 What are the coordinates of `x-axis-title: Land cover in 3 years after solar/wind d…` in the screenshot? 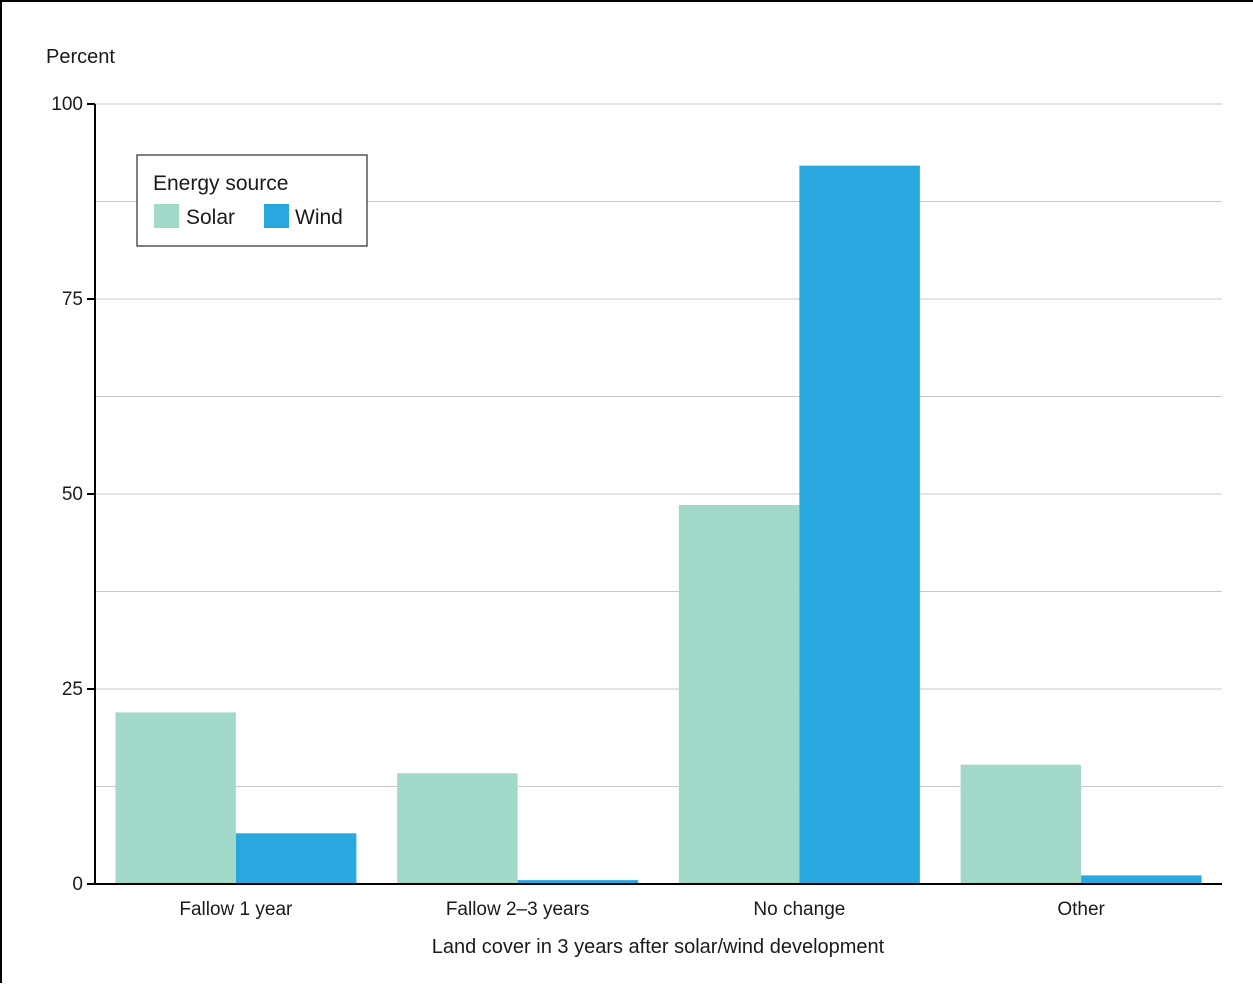 It's located at (658, 947).